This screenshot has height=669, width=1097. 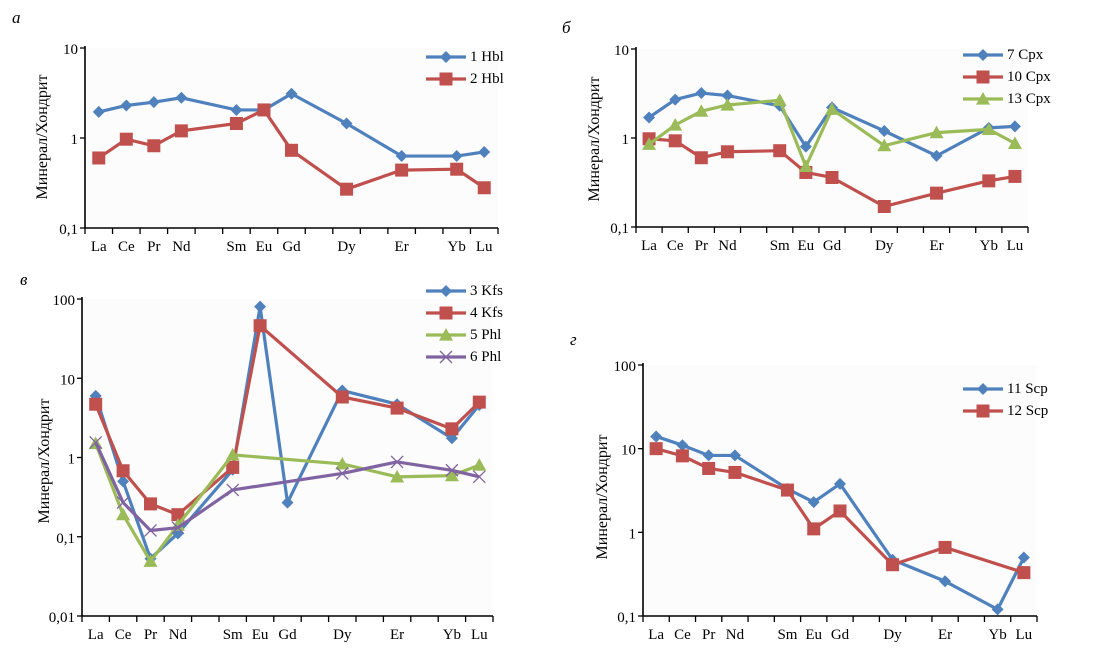 What do you see at coordinates (260, 635) in the screenshot?
I see `x-tick-label: Eu` at bounding box center [260, 635].